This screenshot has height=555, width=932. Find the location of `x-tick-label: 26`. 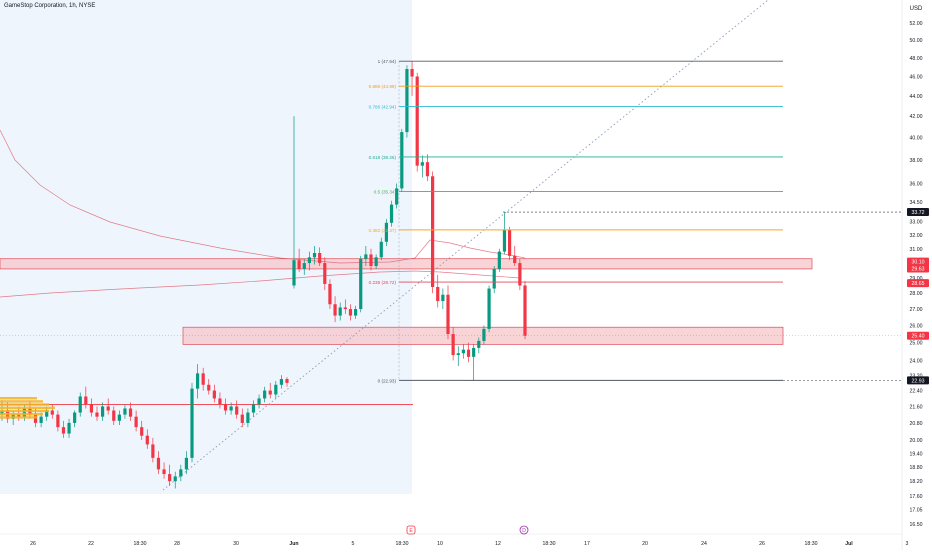

x-tick-label: 26 is located at coordinates (762, 544).